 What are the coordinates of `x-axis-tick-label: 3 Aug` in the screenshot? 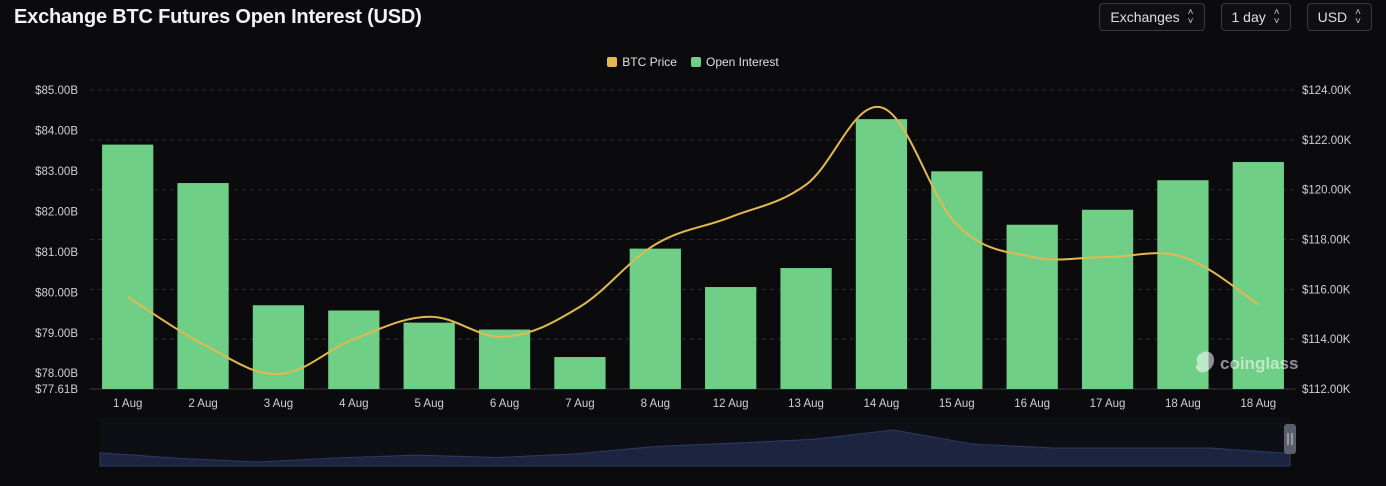 It's located at (278, 404).